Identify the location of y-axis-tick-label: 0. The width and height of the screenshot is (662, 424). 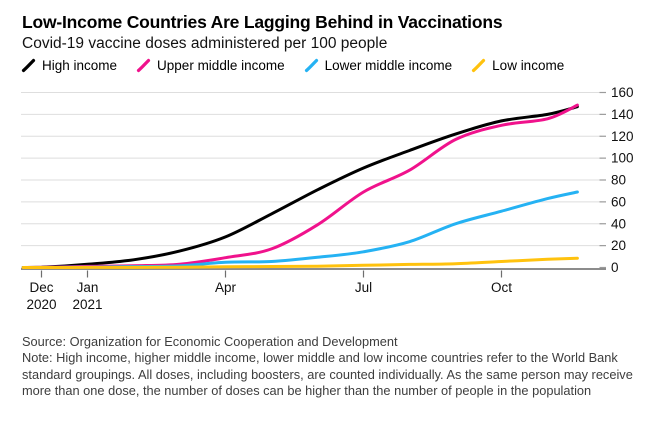
(615, 267).